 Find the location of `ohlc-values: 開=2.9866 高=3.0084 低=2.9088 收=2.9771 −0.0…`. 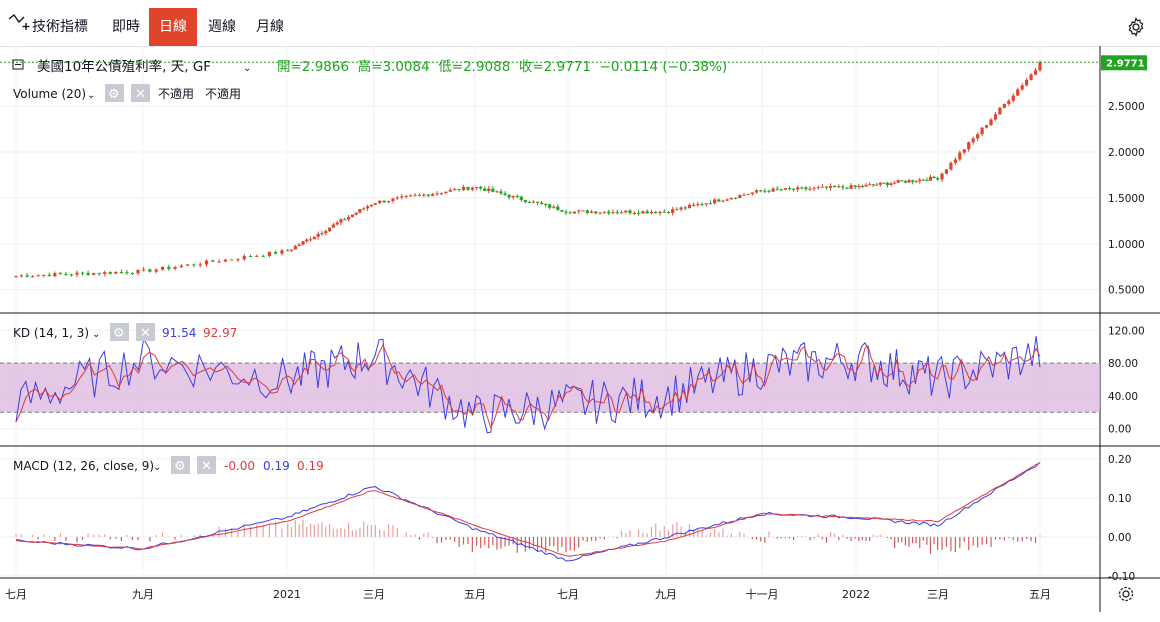

ohlc-values: 開=2.9866 高=3.0084 低=2.9088 收=2.9771 −0.0… is located at coordinates (502, 66).